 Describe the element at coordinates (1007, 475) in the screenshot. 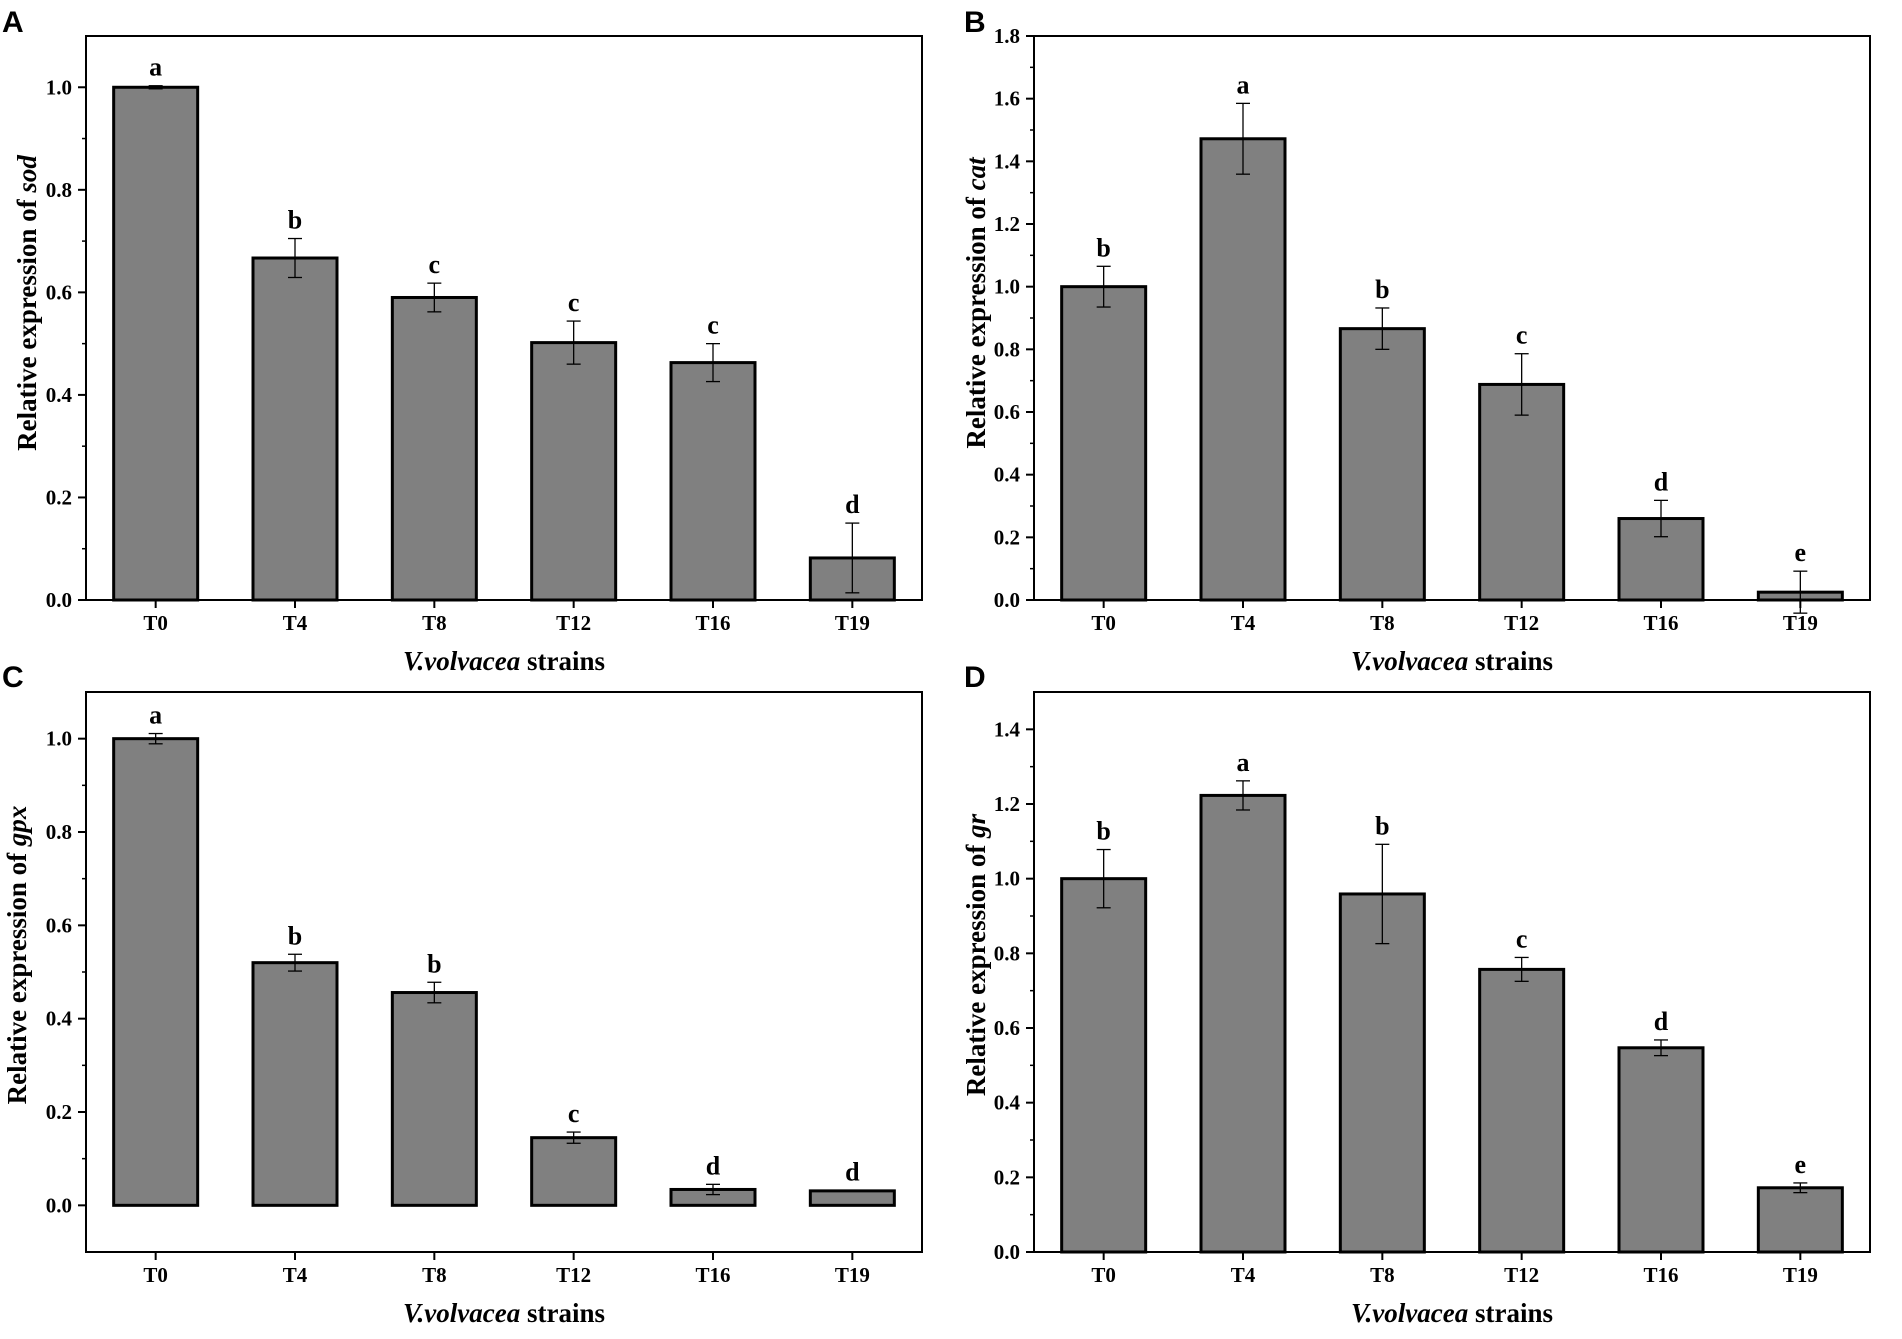

I see `y-tick-label-b: 0.4` at that location.